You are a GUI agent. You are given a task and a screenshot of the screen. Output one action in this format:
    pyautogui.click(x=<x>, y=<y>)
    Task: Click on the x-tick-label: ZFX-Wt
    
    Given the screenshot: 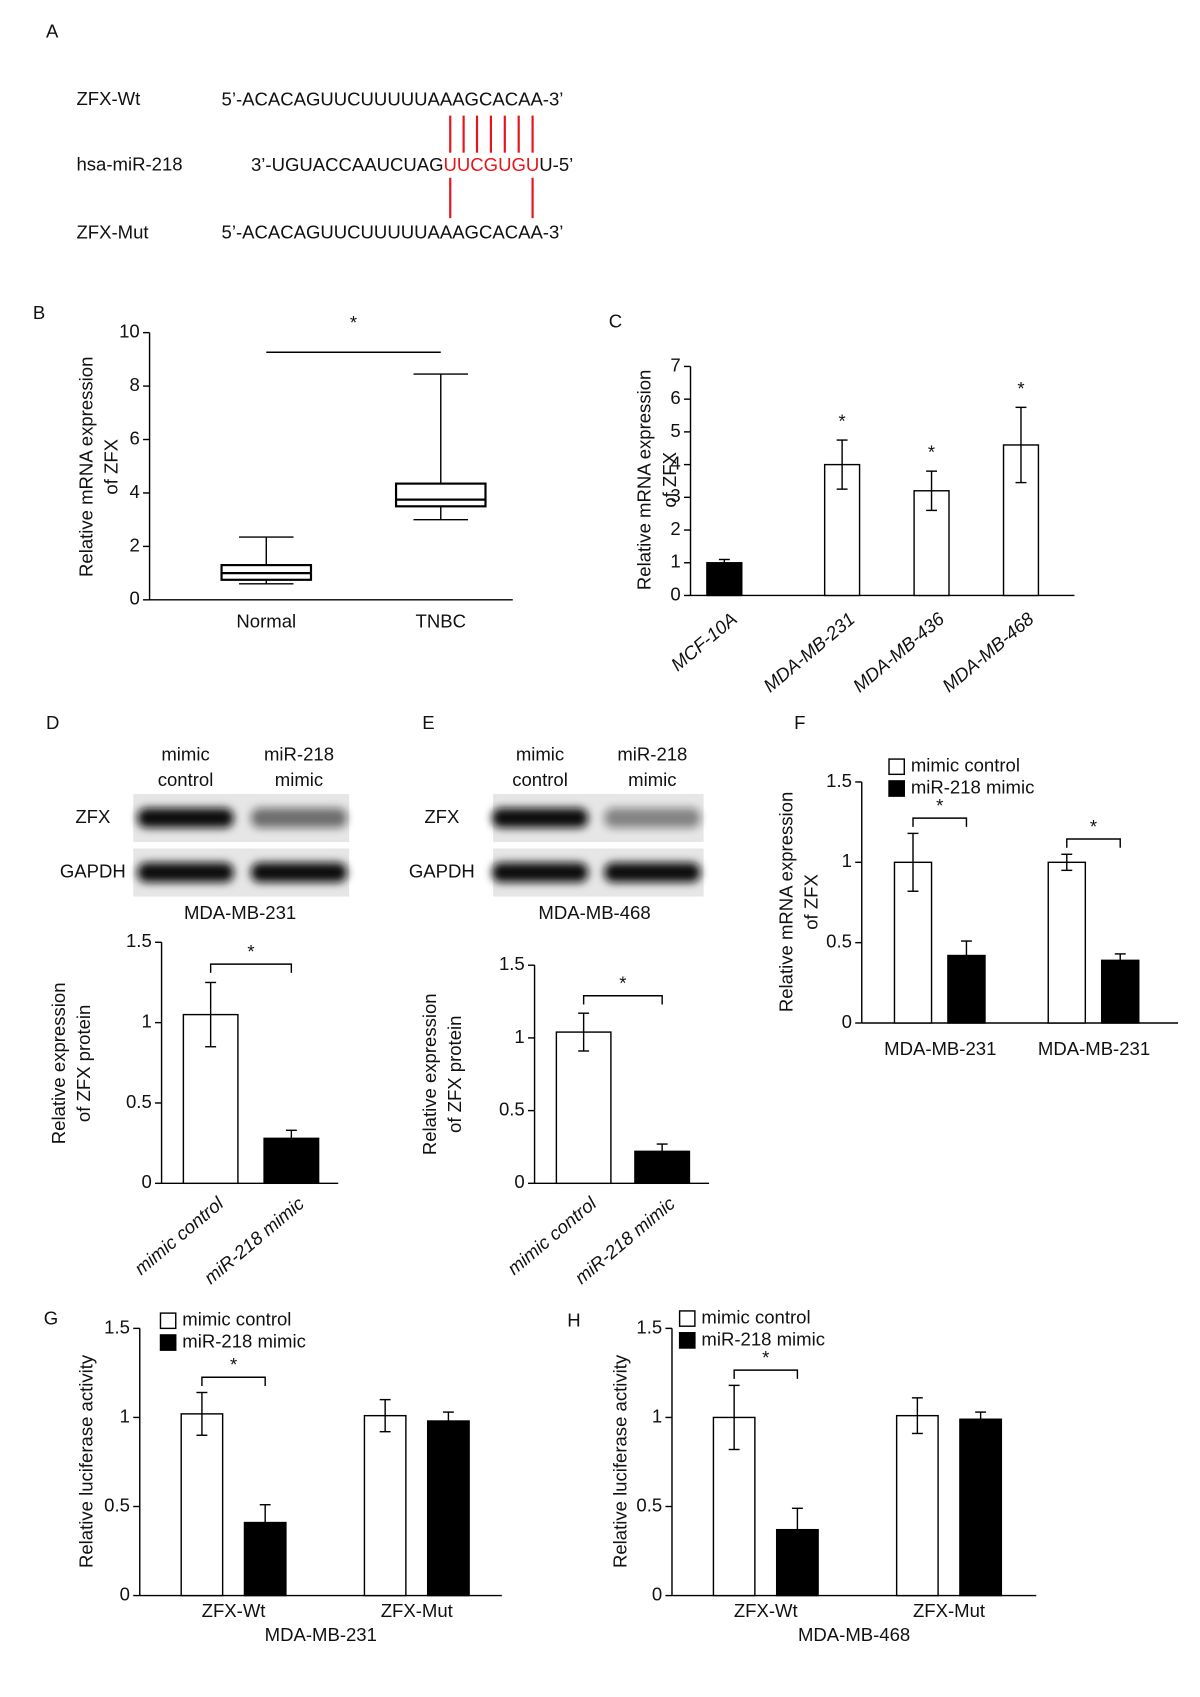 What is the action you would take?
    pyautogui.click(x=766, y=1610)
    